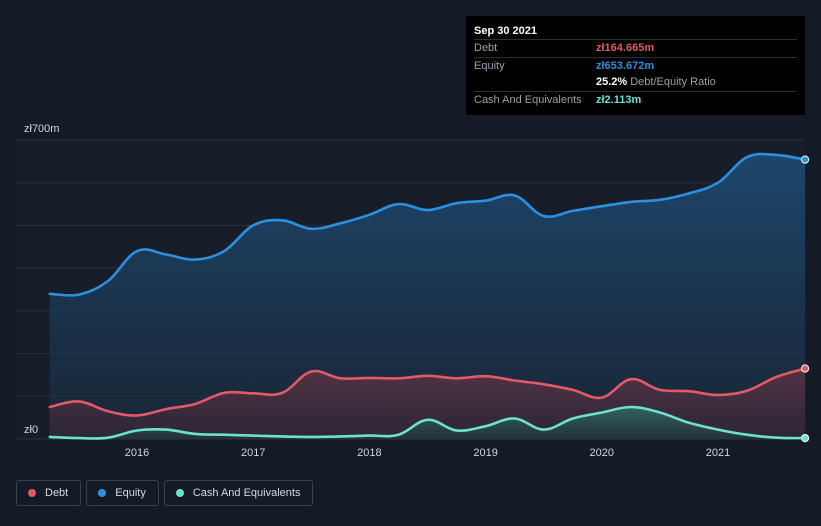 The width and height of the screenshot is (821, 526). I want to click on equity-dot-icon, so click(102, 493).